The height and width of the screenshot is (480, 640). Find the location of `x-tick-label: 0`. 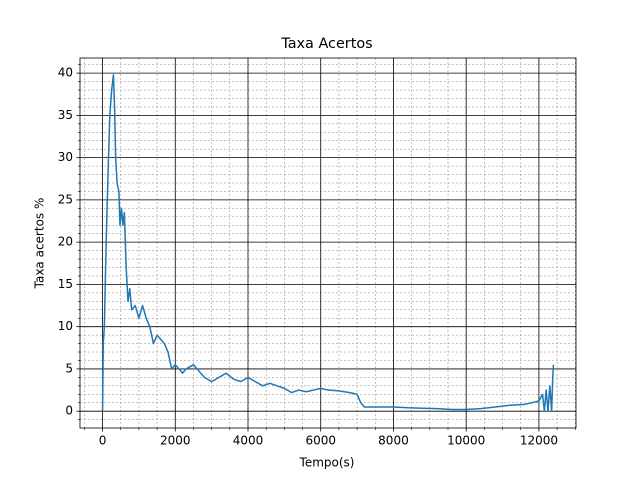

x-tick-label: 0 is located at coordinates (103, 441).